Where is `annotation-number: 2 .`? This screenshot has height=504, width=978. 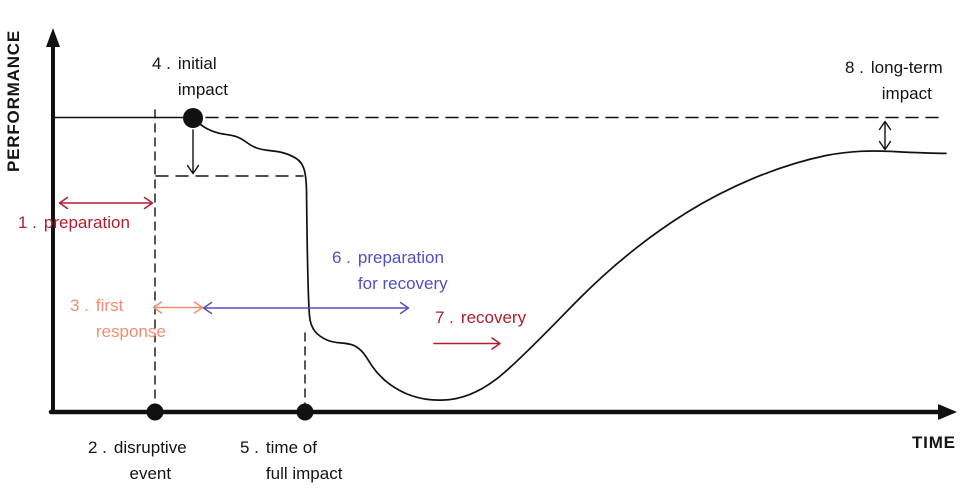 annotation-number: 2 . is located at coordinates (97, 447).